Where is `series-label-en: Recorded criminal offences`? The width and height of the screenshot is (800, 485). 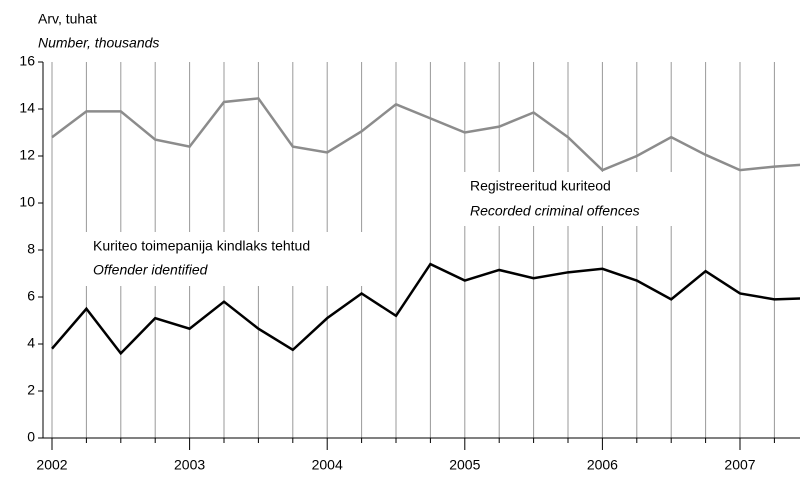
series-label-en: Recorded criminal offences is located at coordinates (555, 211).